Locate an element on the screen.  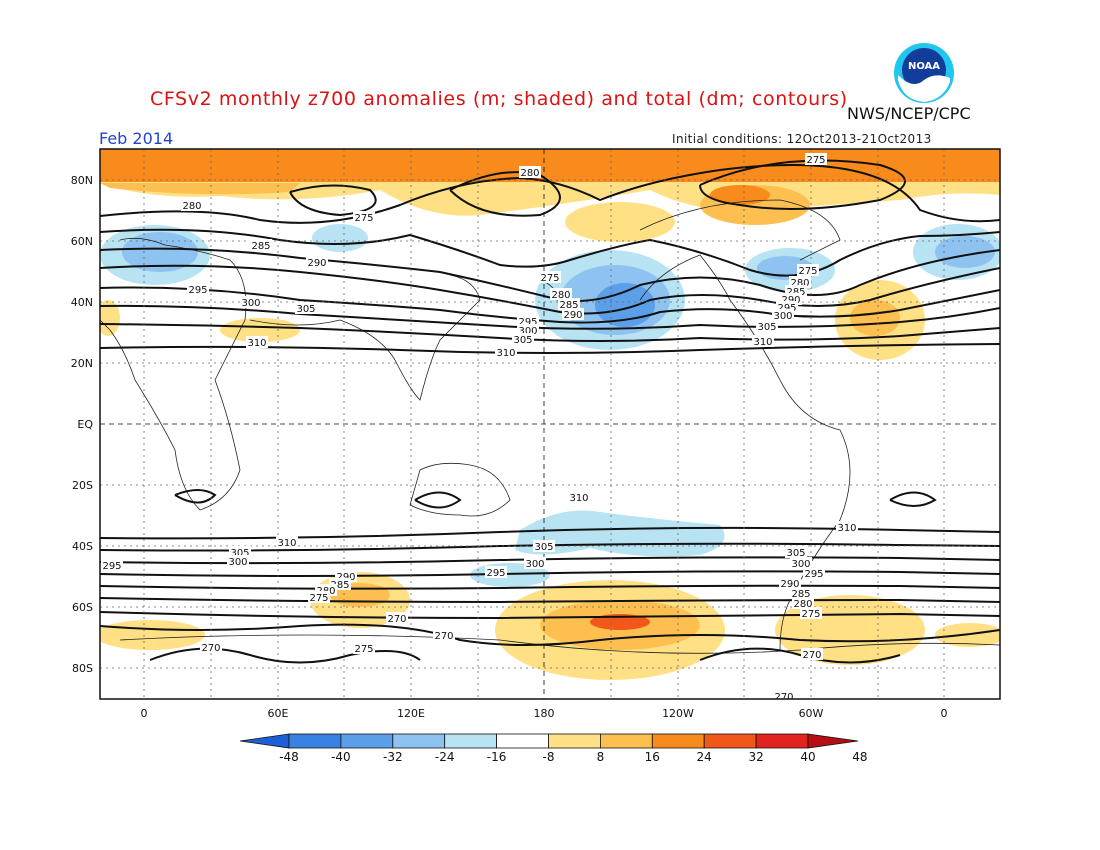
colorbar-tick-label: -32 is located at coordinates (393, 757).